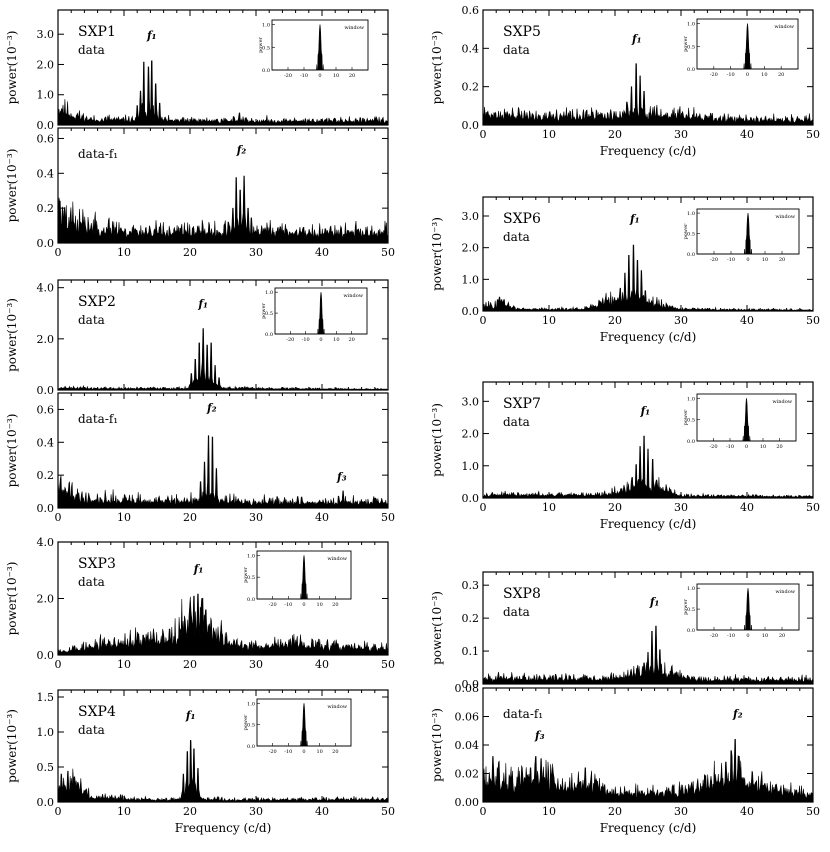 Image resolution: width=830 pixels, height=852 pixels. Describe the element at coordinates (97, 712) in the screenshot. I see `star-name: SXP4` at that location.